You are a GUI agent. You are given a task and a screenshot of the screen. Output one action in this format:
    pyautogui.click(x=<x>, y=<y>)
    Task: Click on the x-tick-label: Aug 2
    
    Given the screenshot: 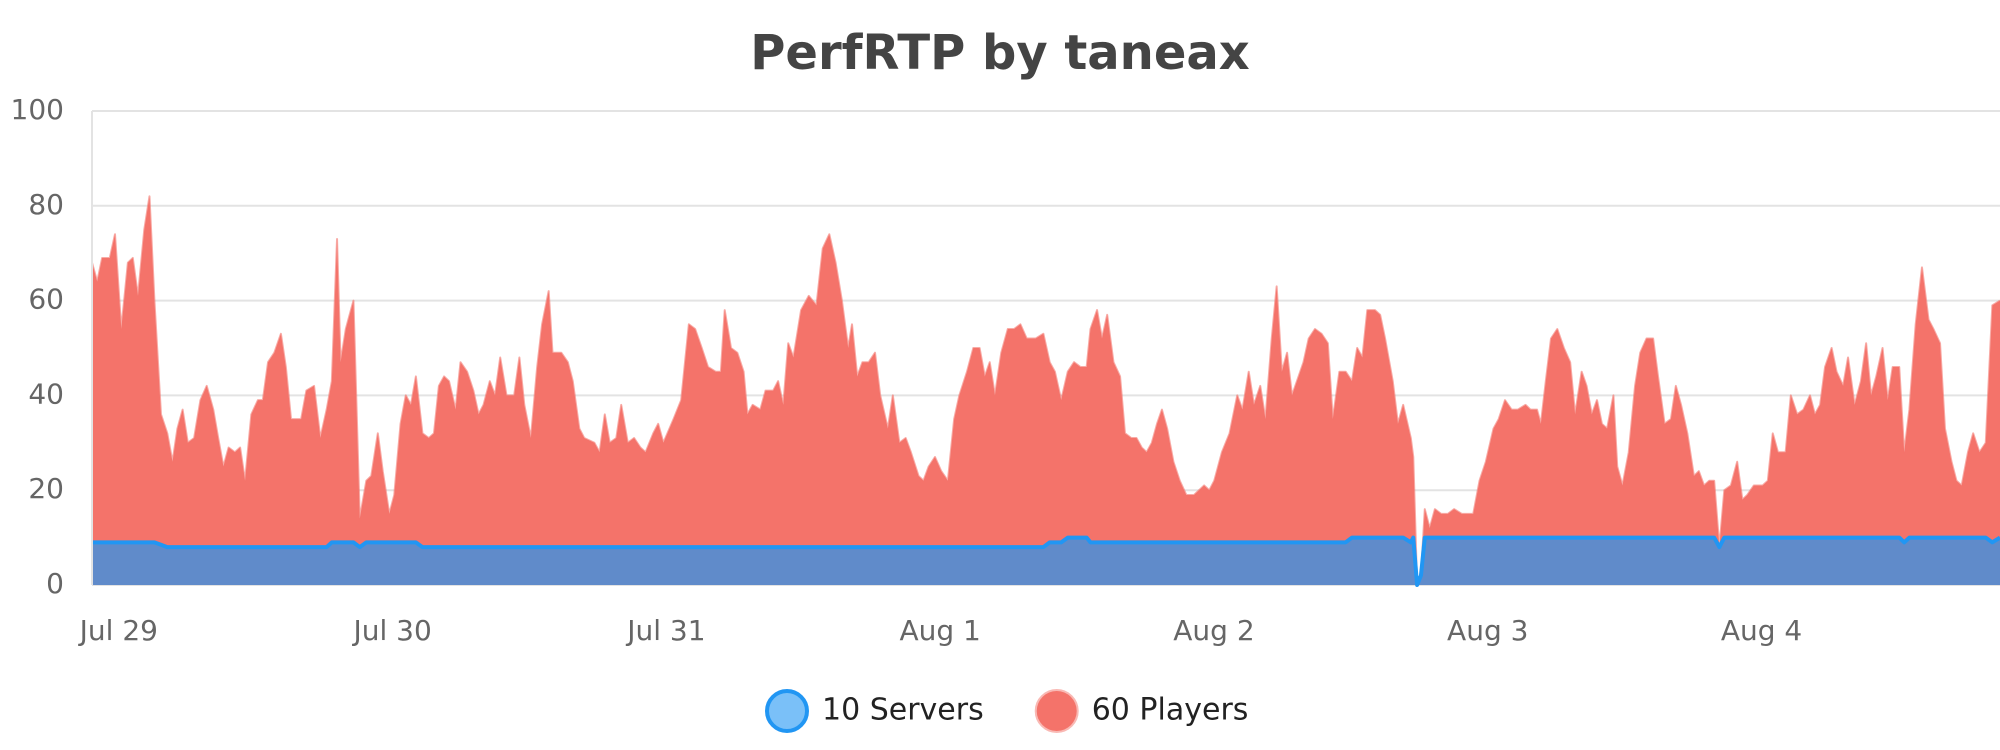 What is the action you would take?
    pyautogui.click(x=1213, y=630)
    